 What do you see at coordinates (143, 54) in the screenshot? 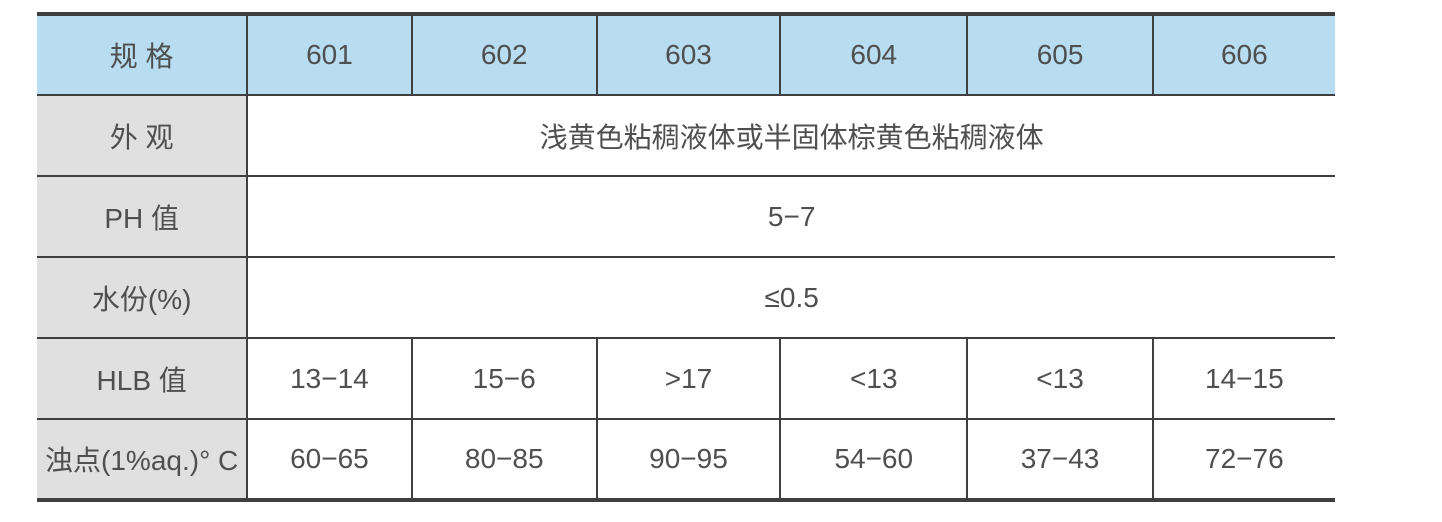
I see `header-cell-spec-label: 规 格` at bounding box center [143, 54].